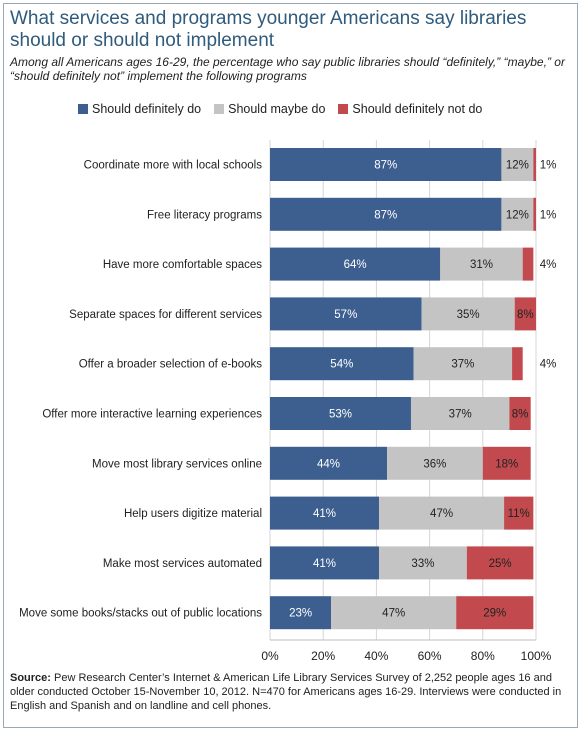 Image resolution: width=583 pixels, height=732 pixels. What do you see at coordinates (177, 464) in the screenshot?
I see `category-label: Move most library services online` at bounding box center [177, 464].